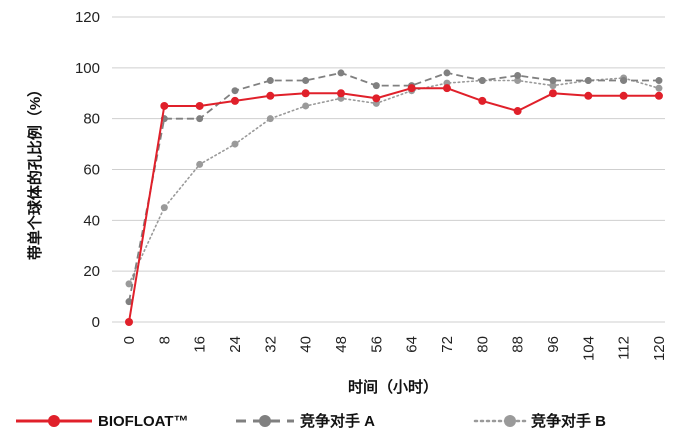 This screenshot has width=687, height=439. What do you see at coordinates (482, 344) in the screenshot?
I see `x-tick-label: 80` at bounding box center [482, 344].